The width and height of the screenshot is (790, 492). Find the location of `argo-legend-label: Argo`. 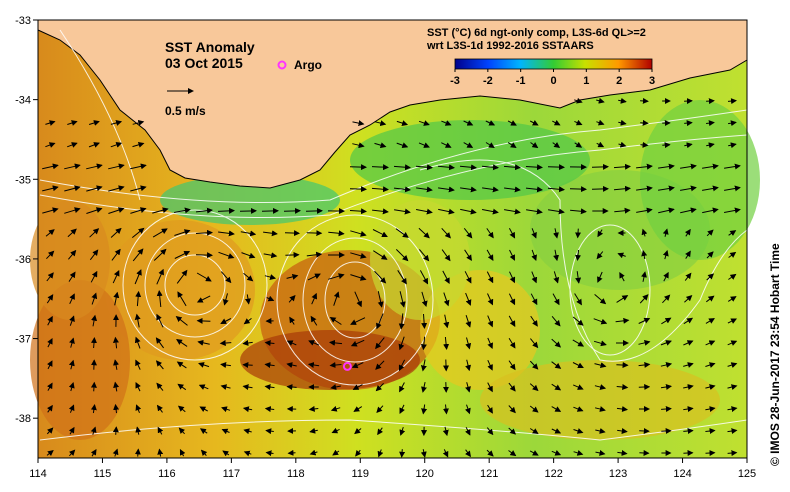

argo-legend-label: Argo is located at coordinates (308, 65).